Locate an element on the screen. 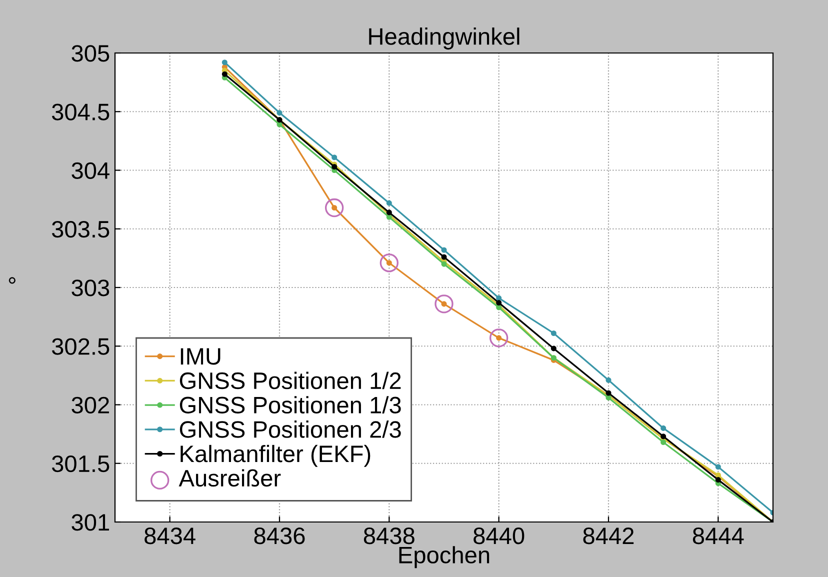 This screenshot has height=577, width=828. legend-label: Kalmanfilter (EKF) is located at coordinates (275, 455).